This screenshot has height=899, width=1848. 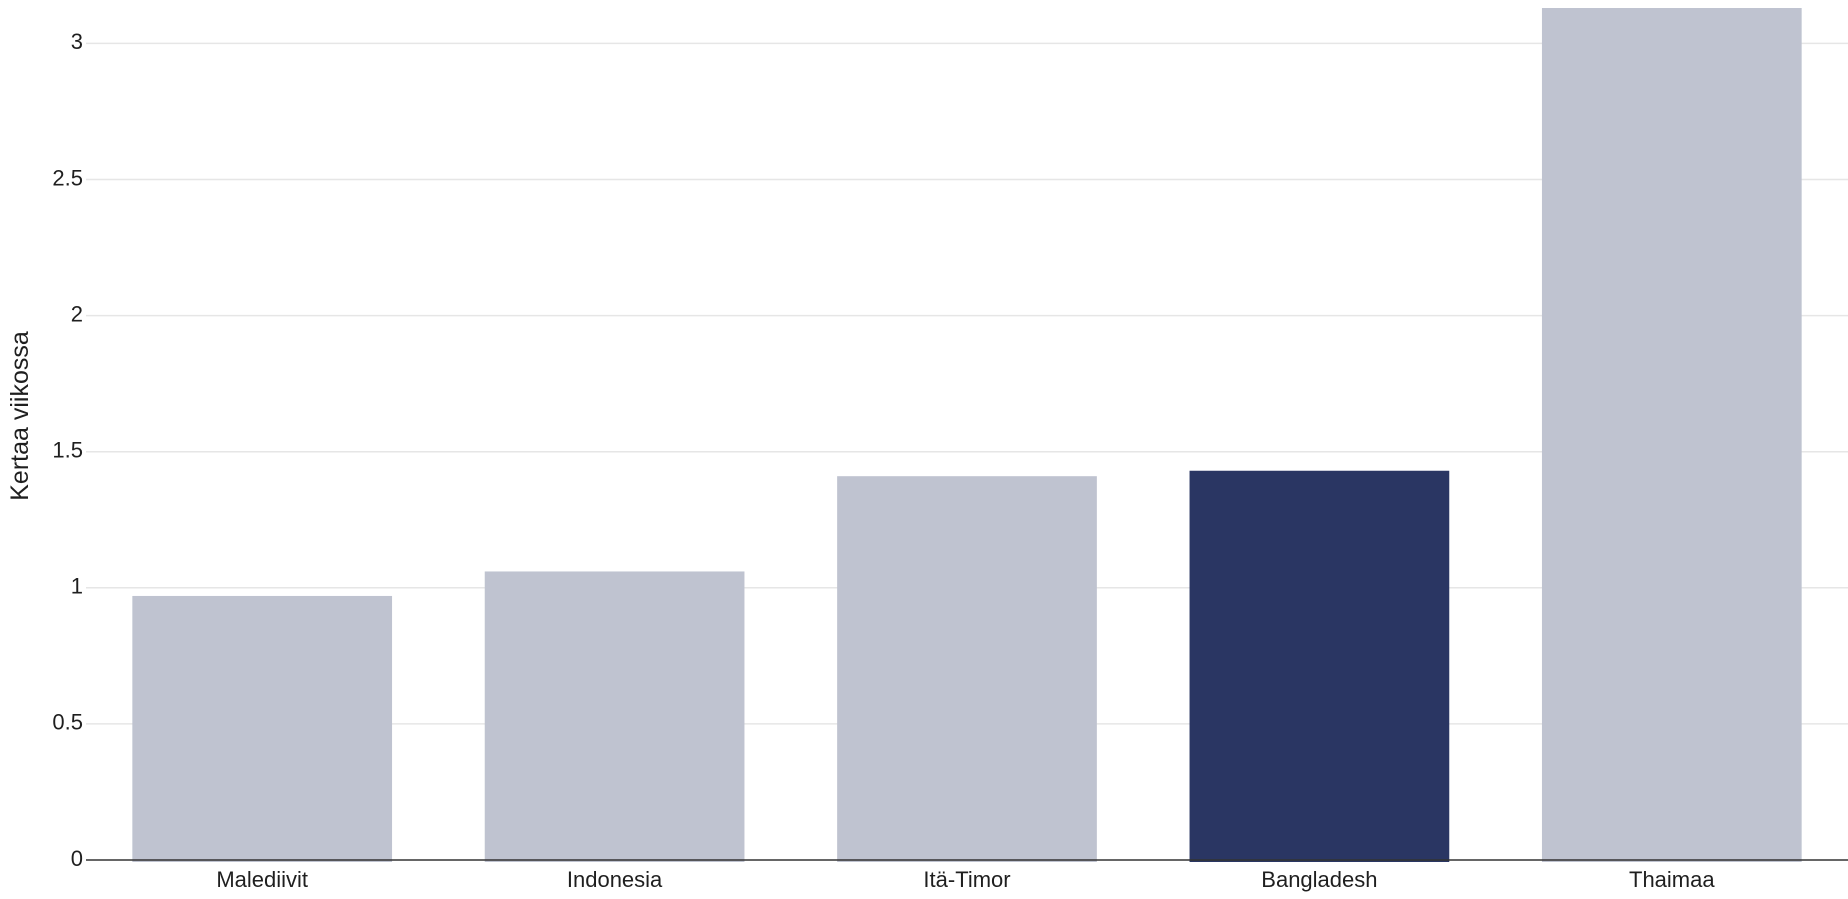 I want to click on x-tick-label: Bangladesh, so click(x=1319, y=879).